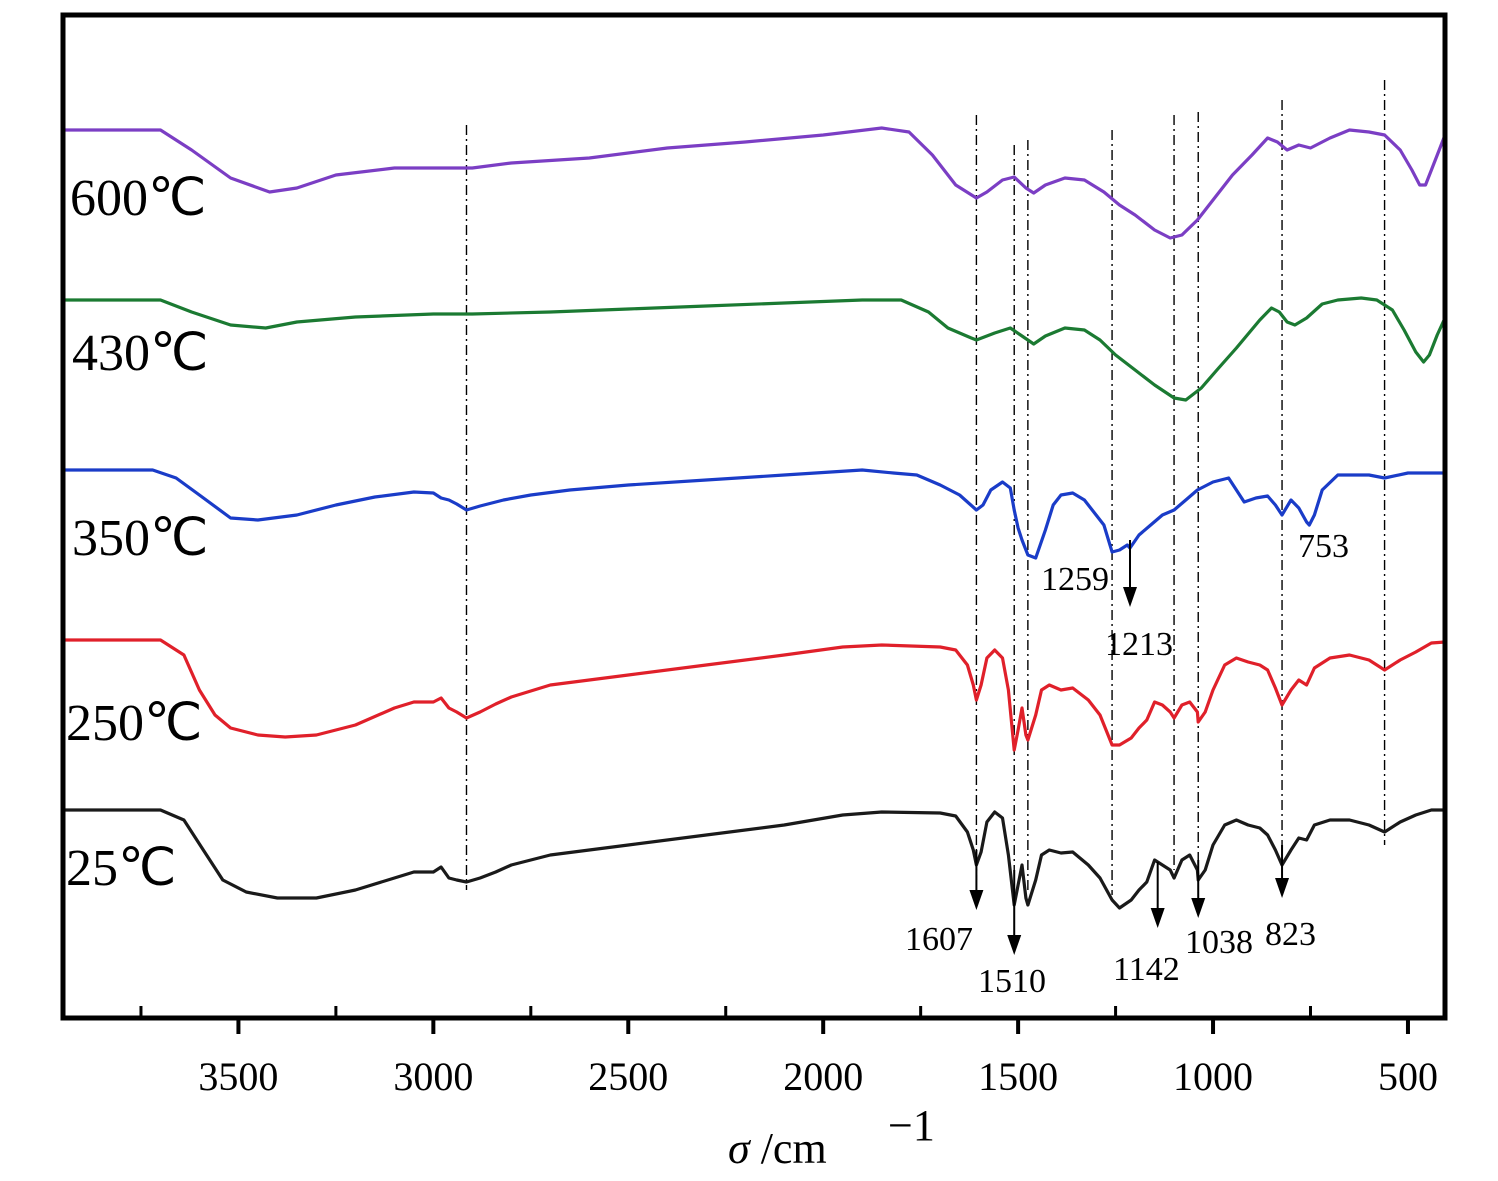  What do you see at coordinates (1012, 981) in the screenshot?
I see `peak-label-1510: 1510` at bounding box center [1012, 981].